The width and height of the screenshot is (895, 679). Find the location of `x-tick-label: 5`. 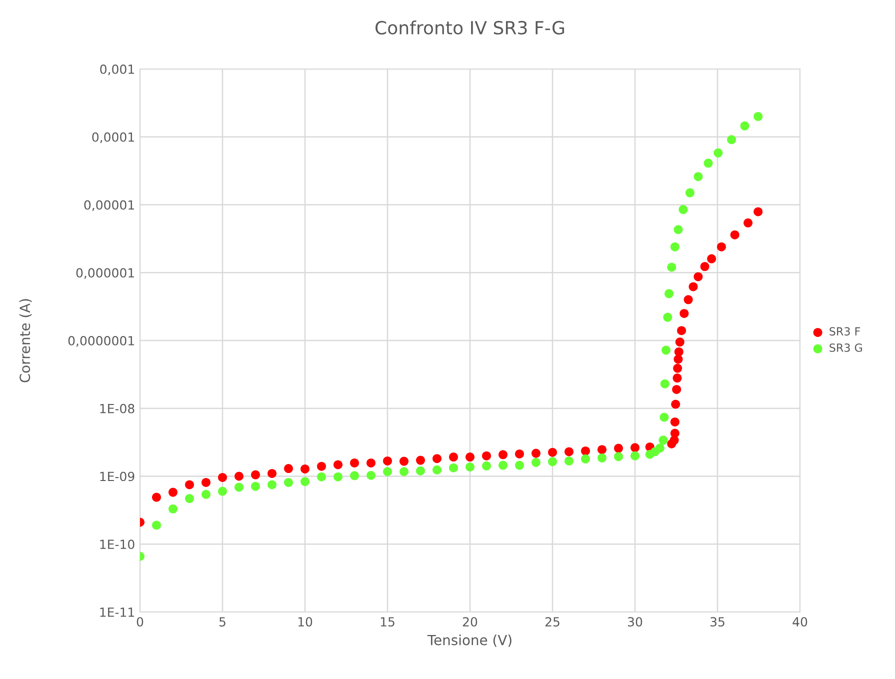

x-tick-label: 5 is located at coordinates (222, 622).